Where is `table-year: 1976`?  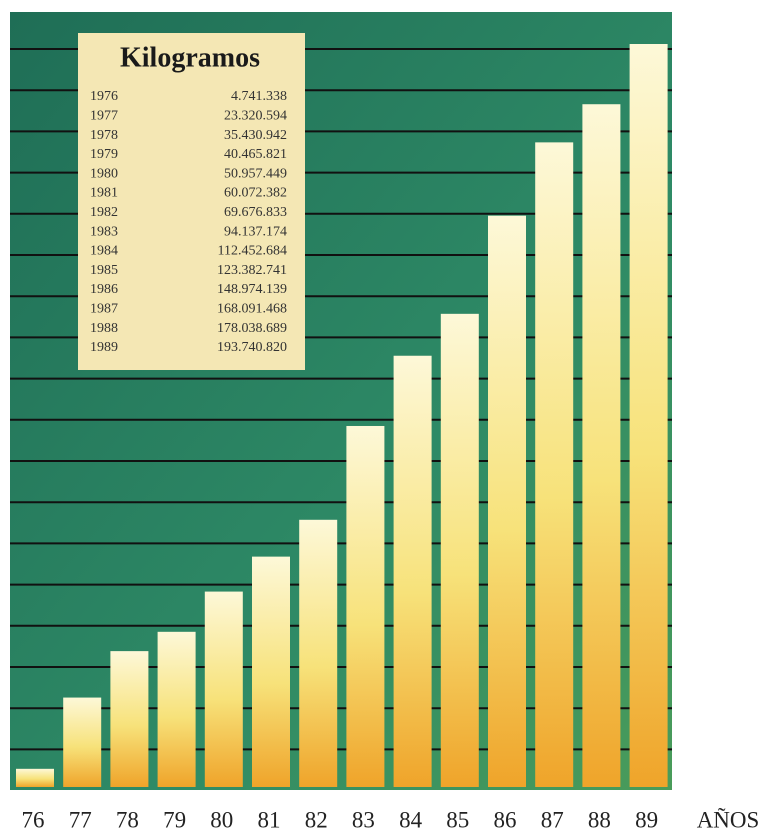
table-year: 1976 is located at coordinates (104, 96).